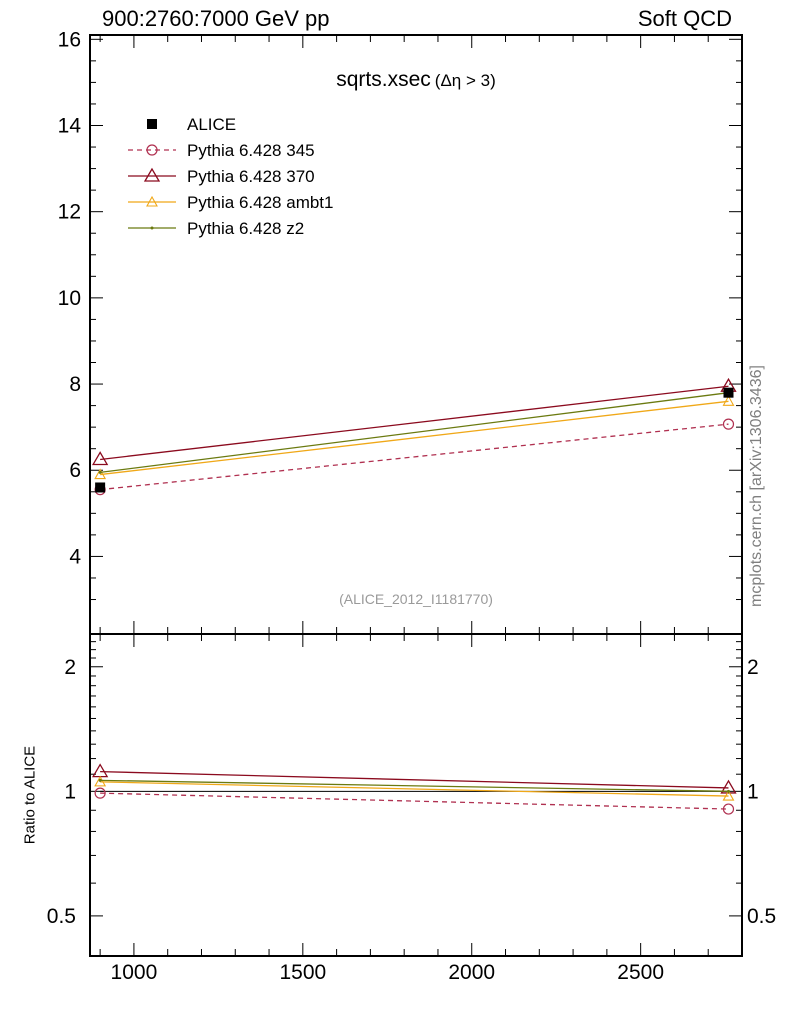  What do you see at coordinates (70, 791) in the screenshot?
I see `ratio-y-tick-label: 1` at bounding box center [70, 791].